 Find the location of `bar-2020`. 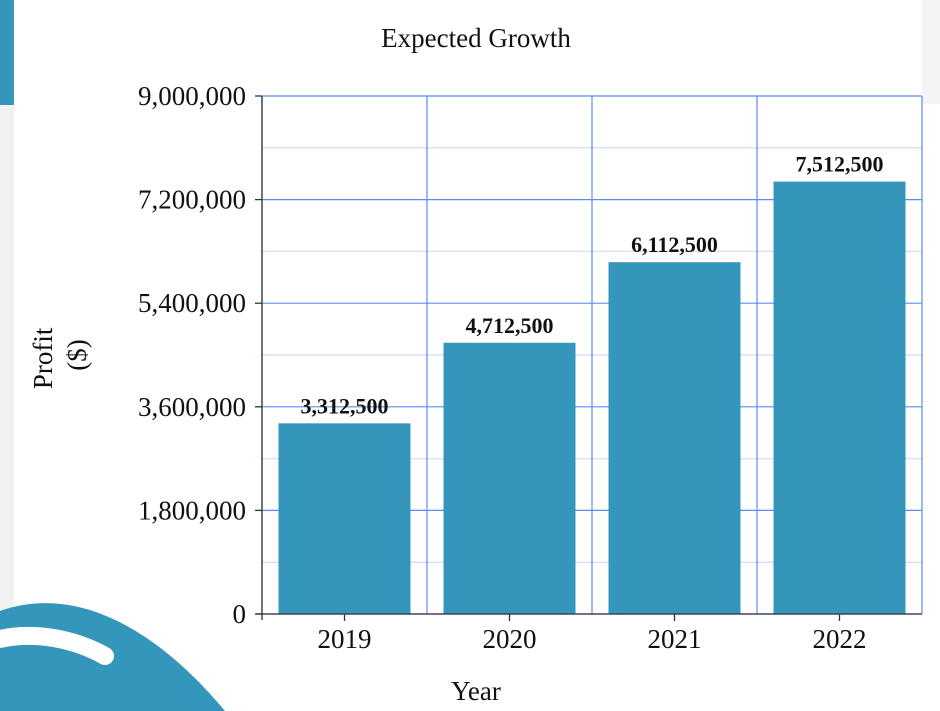

bar-2020 is located at coordinates (509, 478).